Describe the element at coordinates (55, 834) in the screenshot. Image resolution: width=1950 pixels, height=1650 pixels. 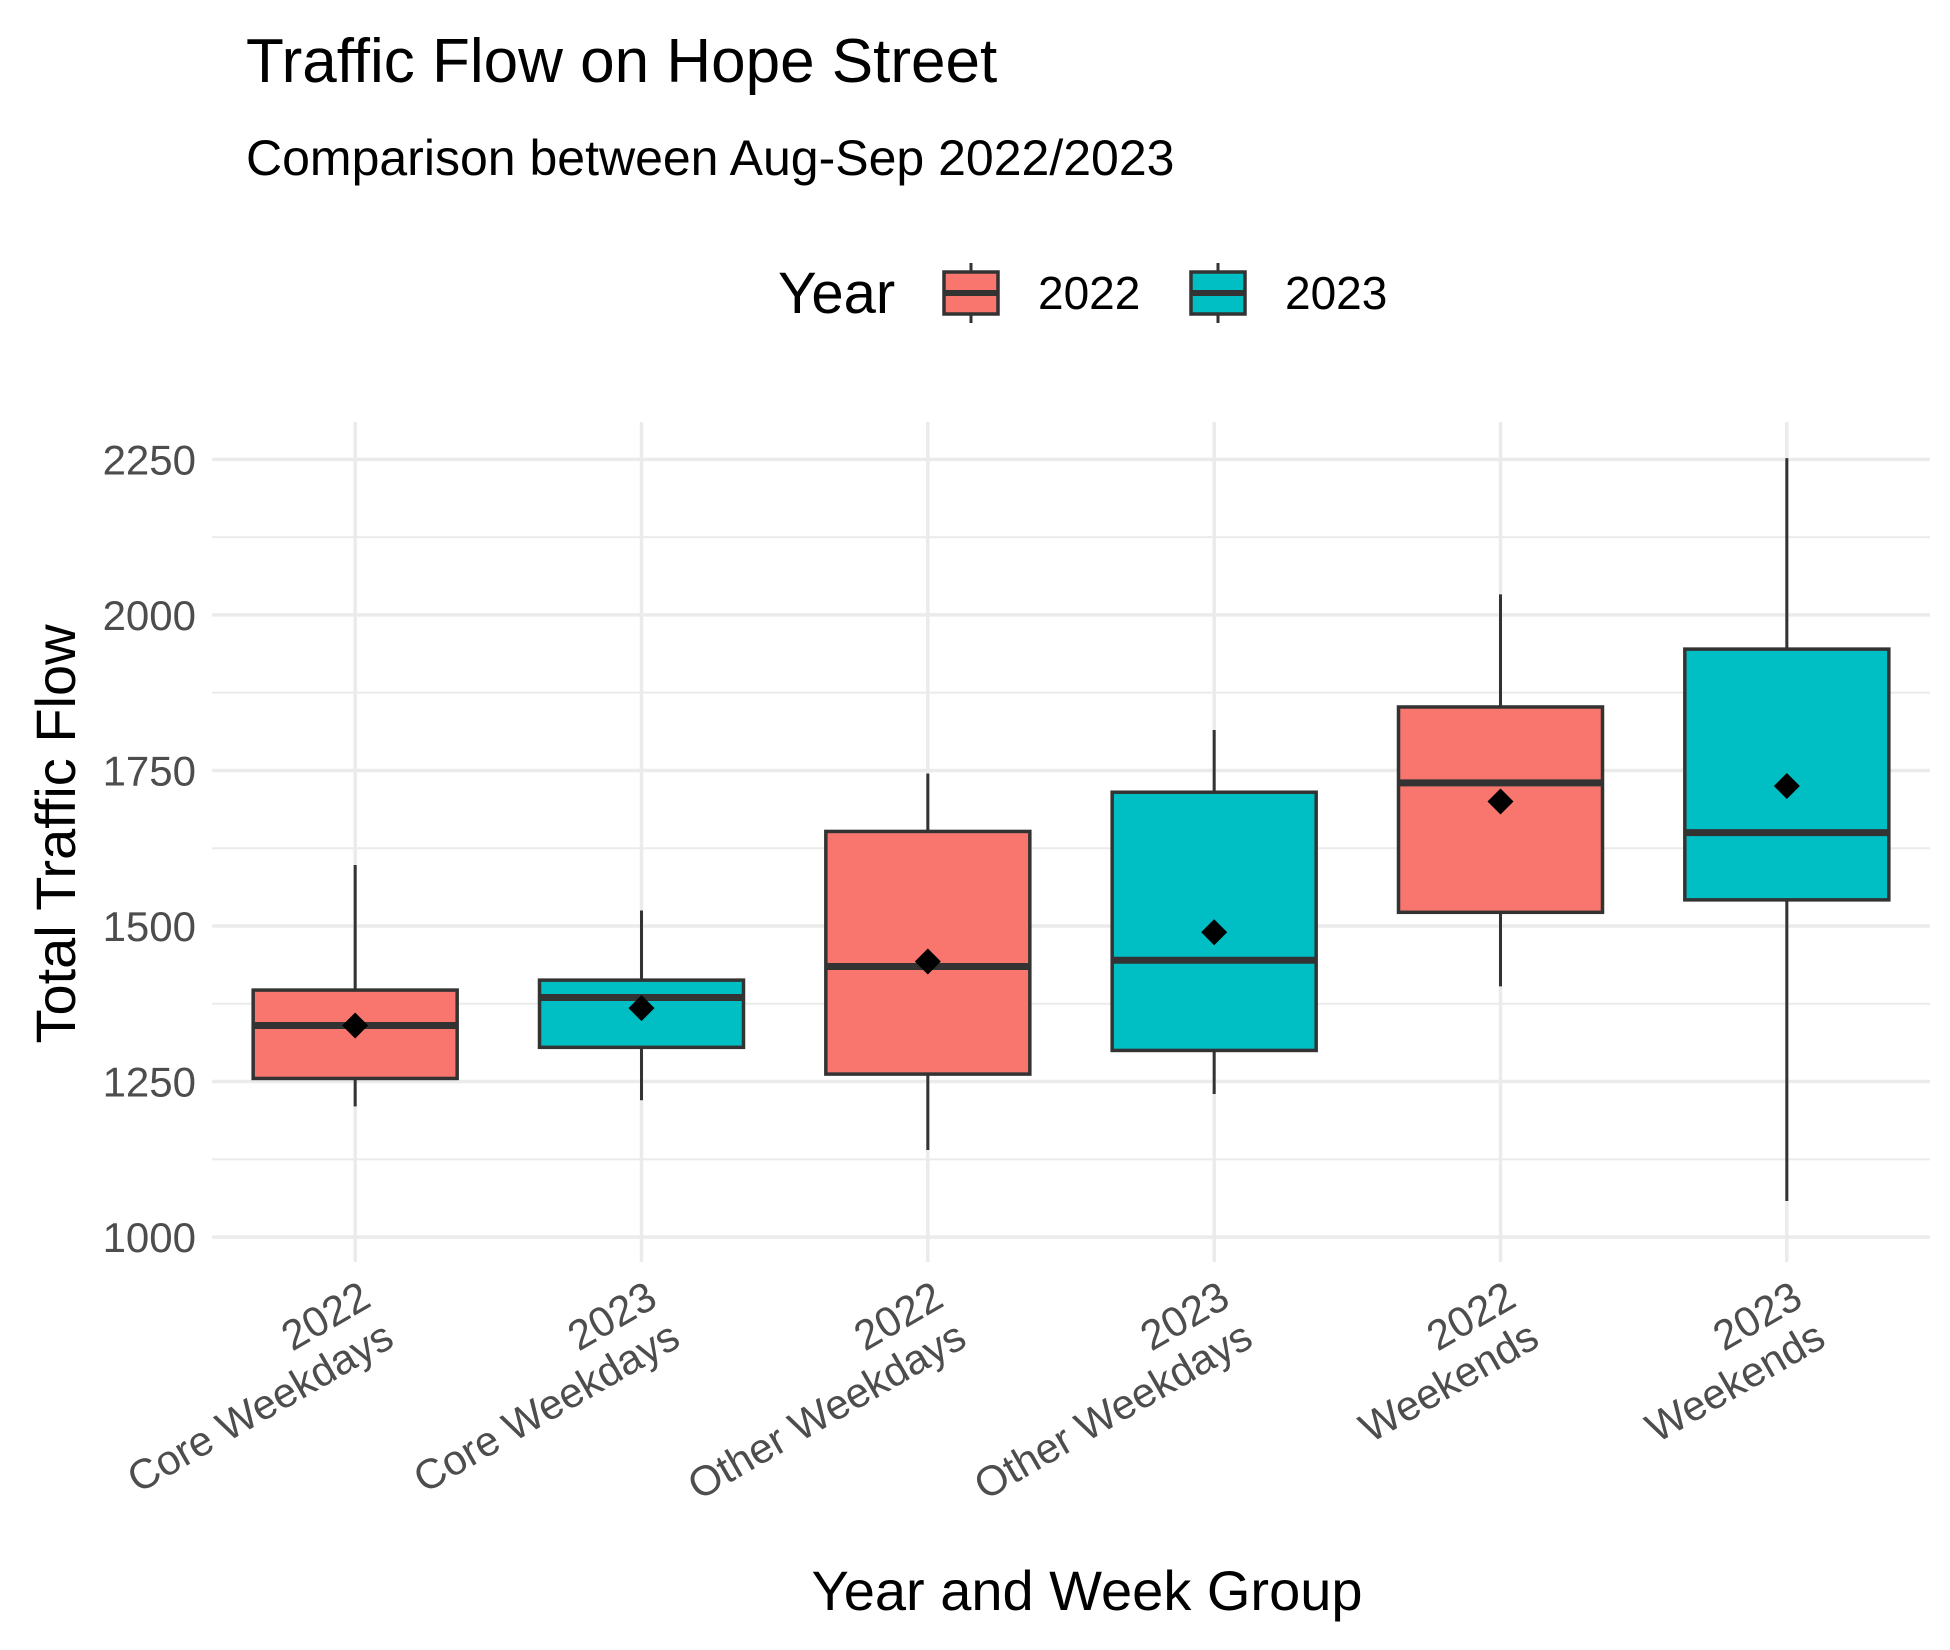
I see `y-axis-title: Total Traffic Flow` at that location.